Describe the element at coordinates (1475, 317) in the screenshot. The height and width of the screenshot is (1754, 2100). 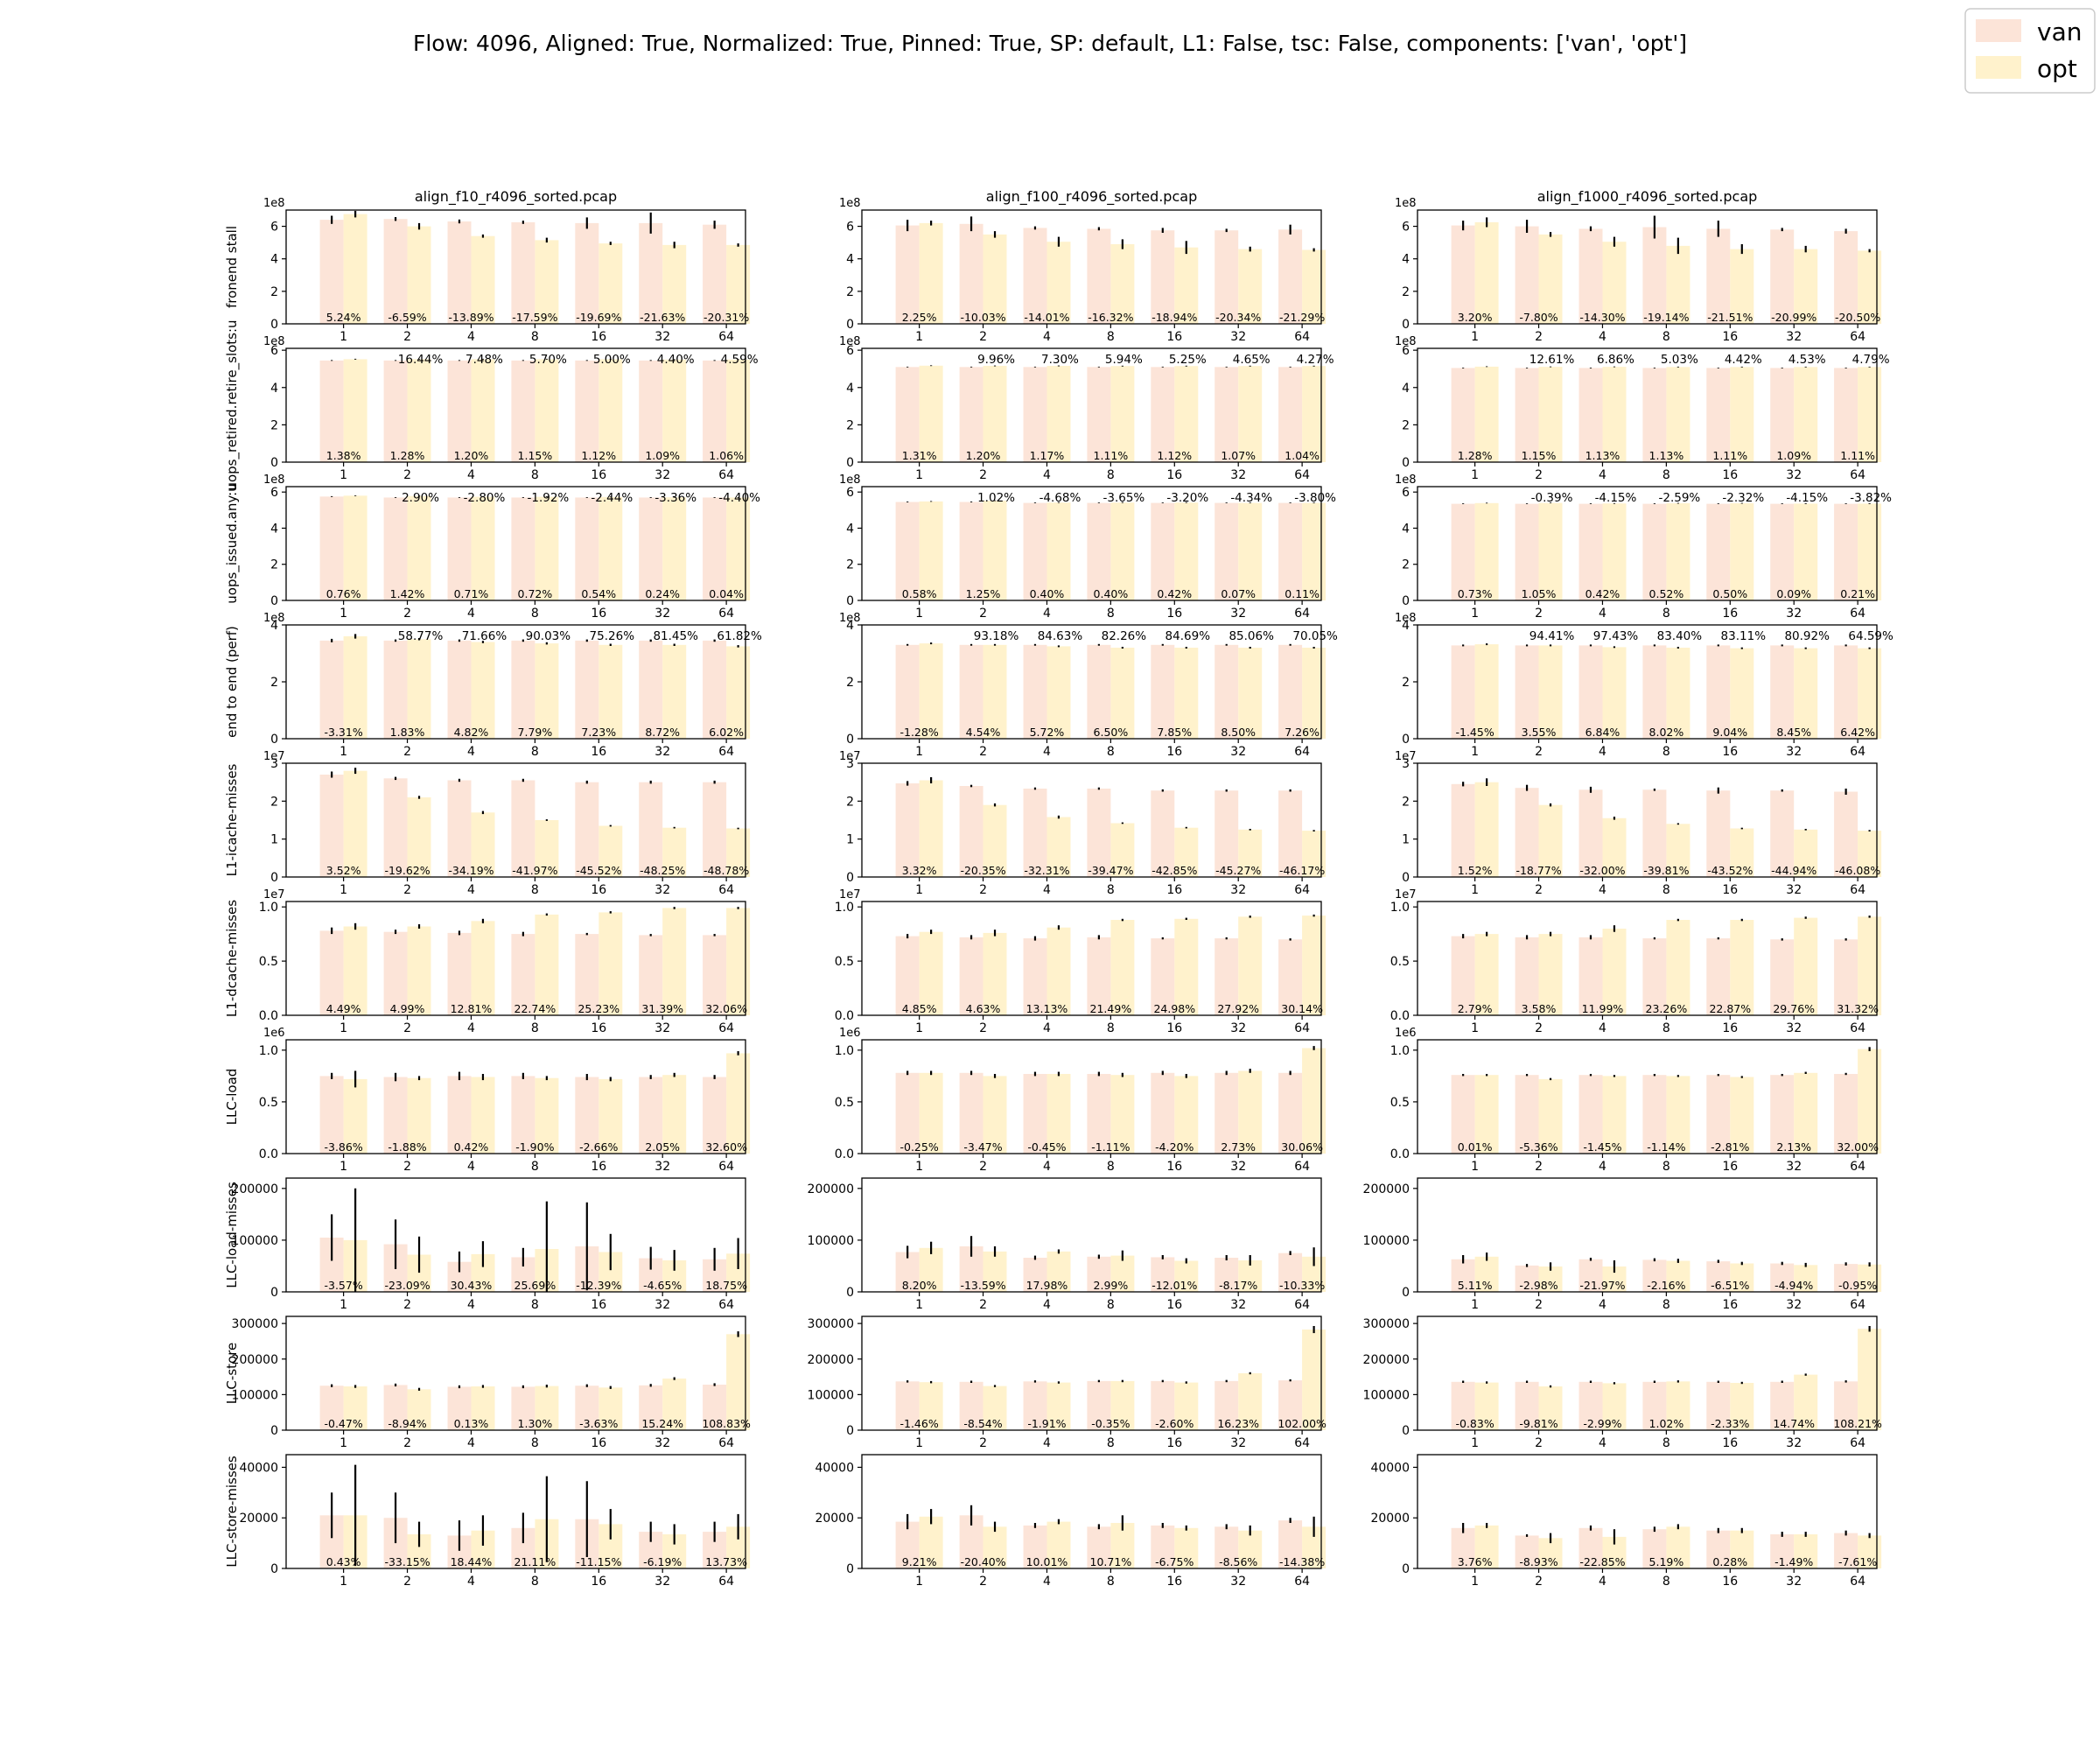
I see `annotation-bottom: 3.20%` at that location.